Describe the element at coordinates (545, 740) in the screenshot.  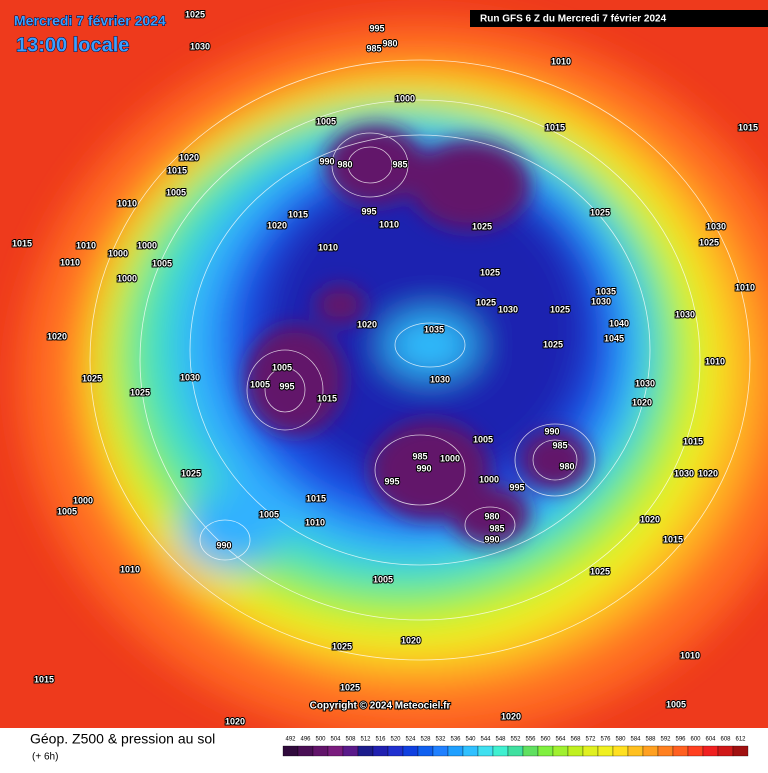
I see `legend-label: 560` at that location.